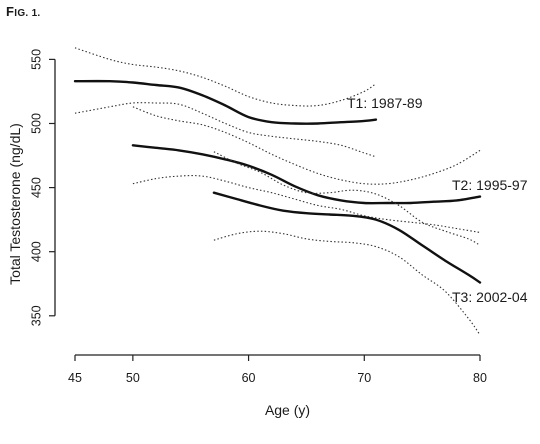 This screenshot has height=444, width=540. What do you see at coordinates (225, 130) in the screenshot?
I see `series-1-lower-ci` at bounding box center [225, 130].